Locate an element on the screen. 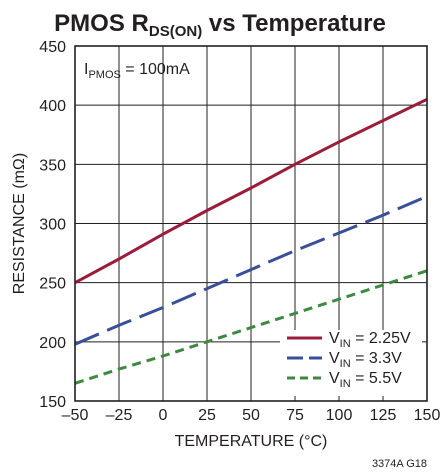 The height and width of the screenshot is (476, 441). chart-title-text: PMOS RDS(ON) vs Temperature is located at coordinates (220, 25).